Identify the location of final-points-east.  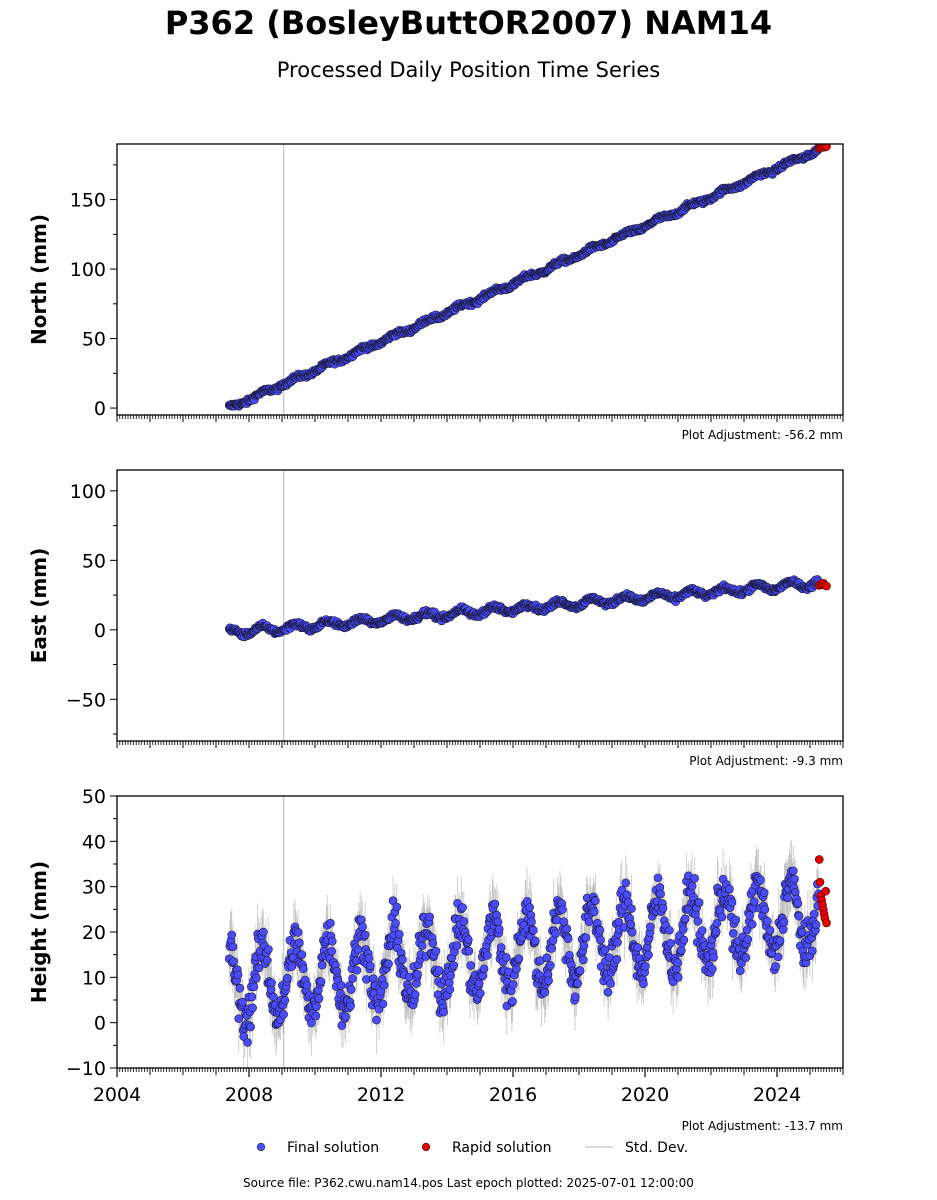
(523, 608).